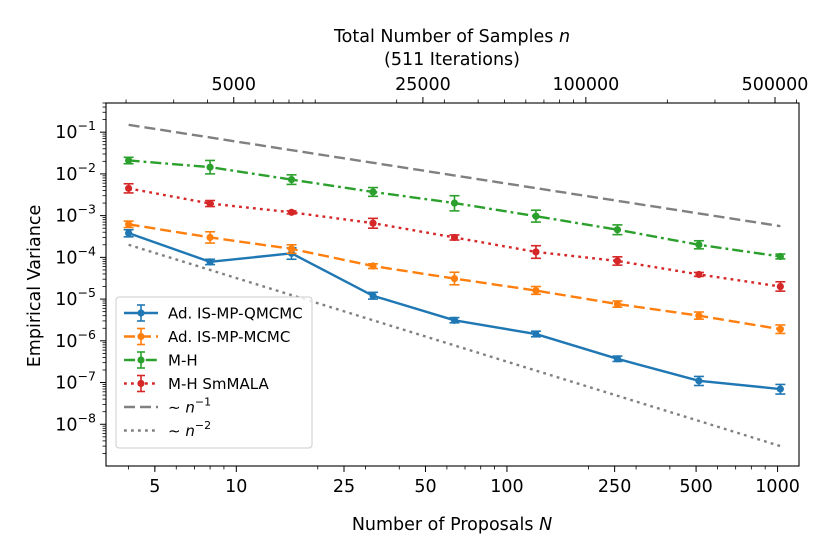  I want to click on y-tick-label: 10⁻⁷, so click(75, 381).